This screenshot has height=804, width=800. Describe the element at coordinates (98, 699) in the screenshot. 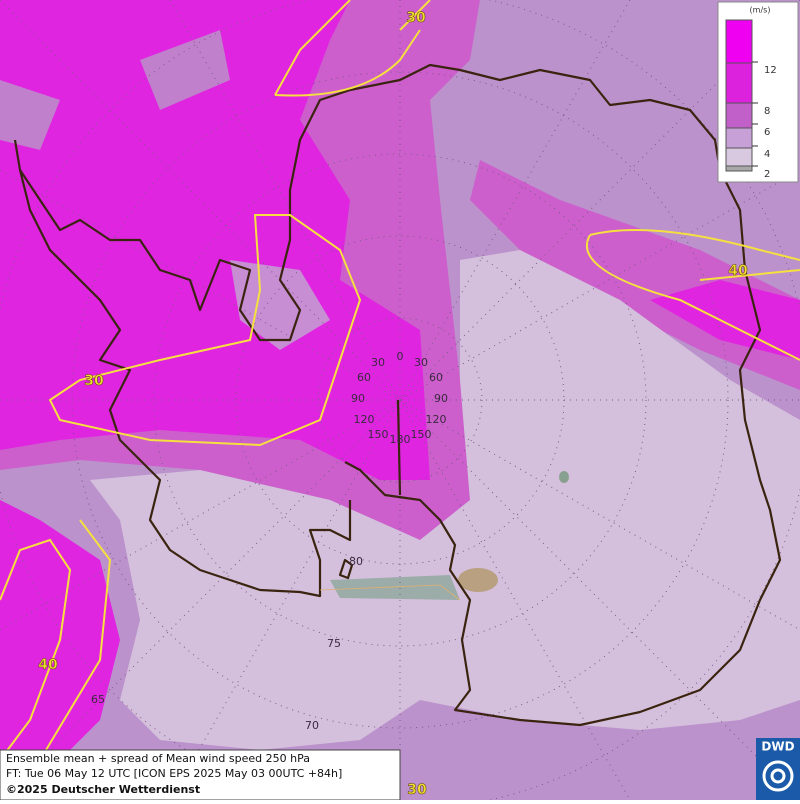

I see `latitude-label: 65` at that location.